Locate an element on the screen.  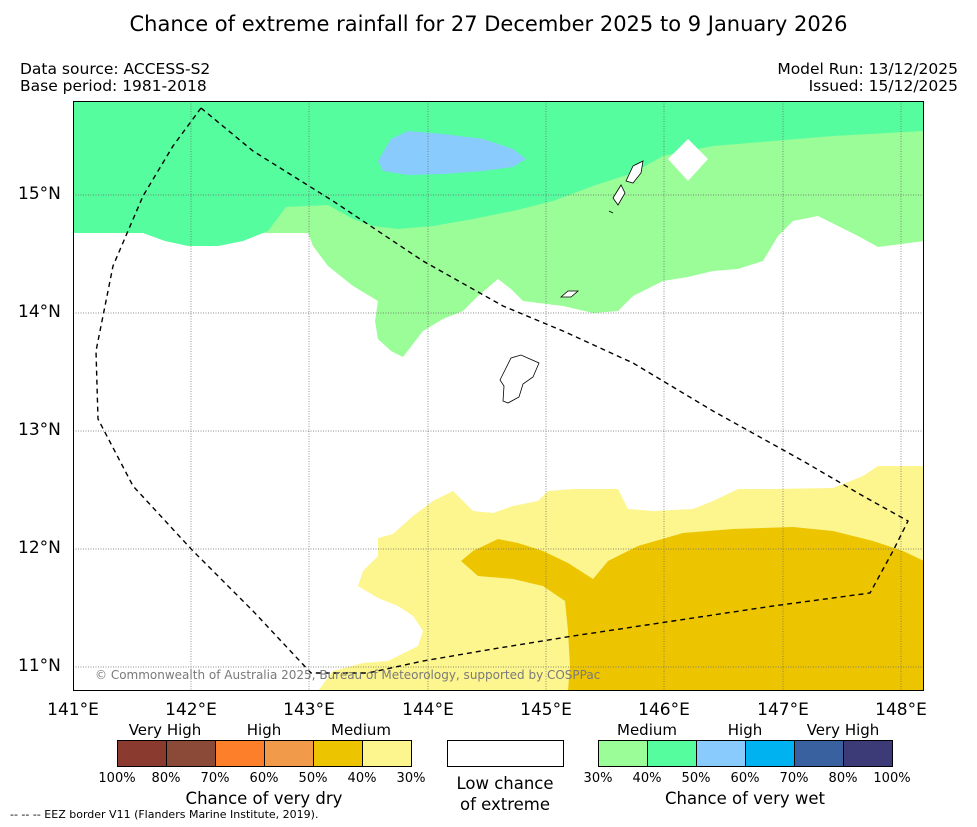
aguijan-island is located at coordinates (611, 212).